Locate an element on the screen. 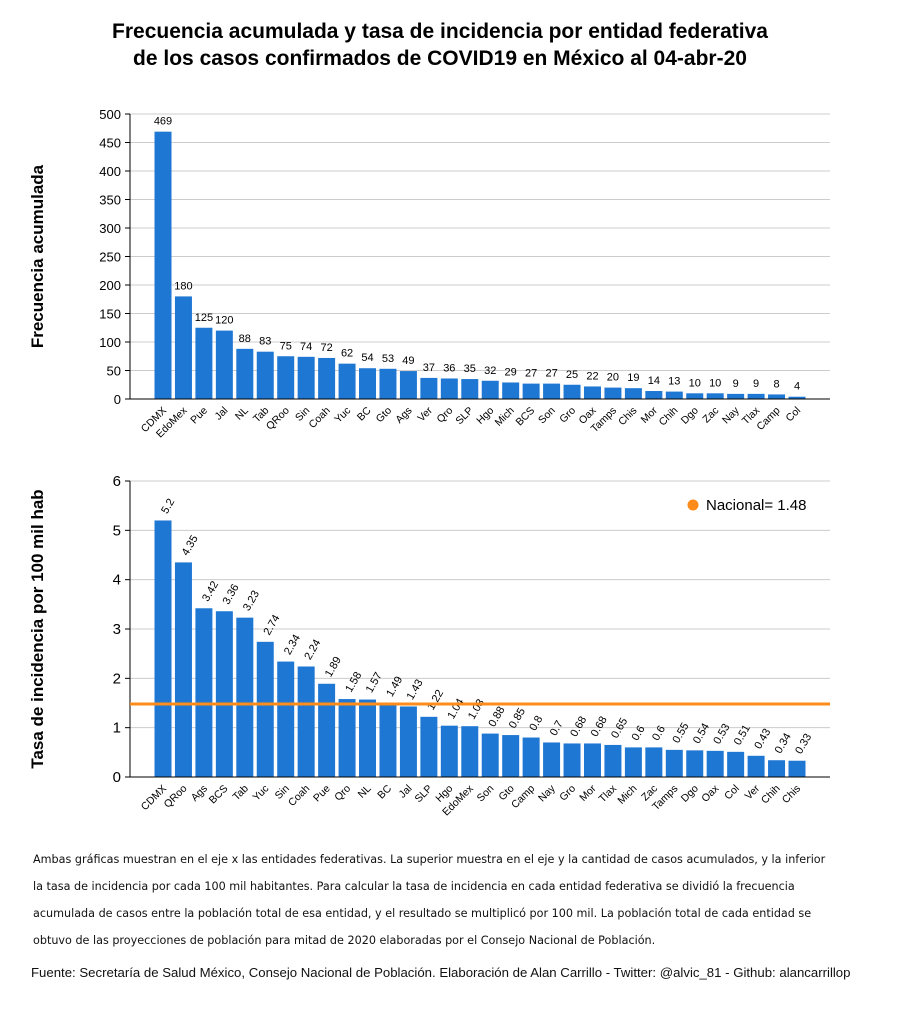  tasa-category-label: BC is located at coordinates (384, 791).